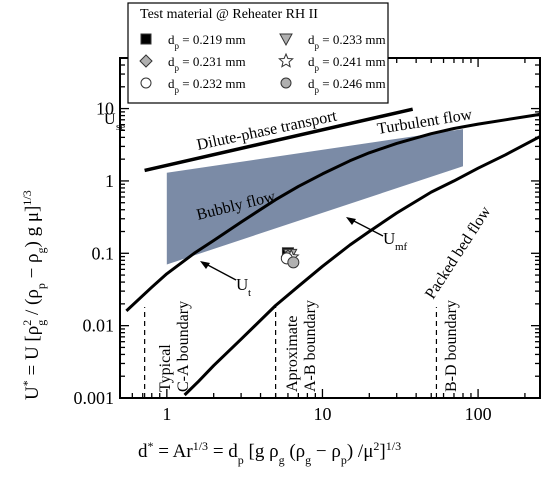  I want to click on legend-label-0: dp = 0.219 mm, so click(207, 41).